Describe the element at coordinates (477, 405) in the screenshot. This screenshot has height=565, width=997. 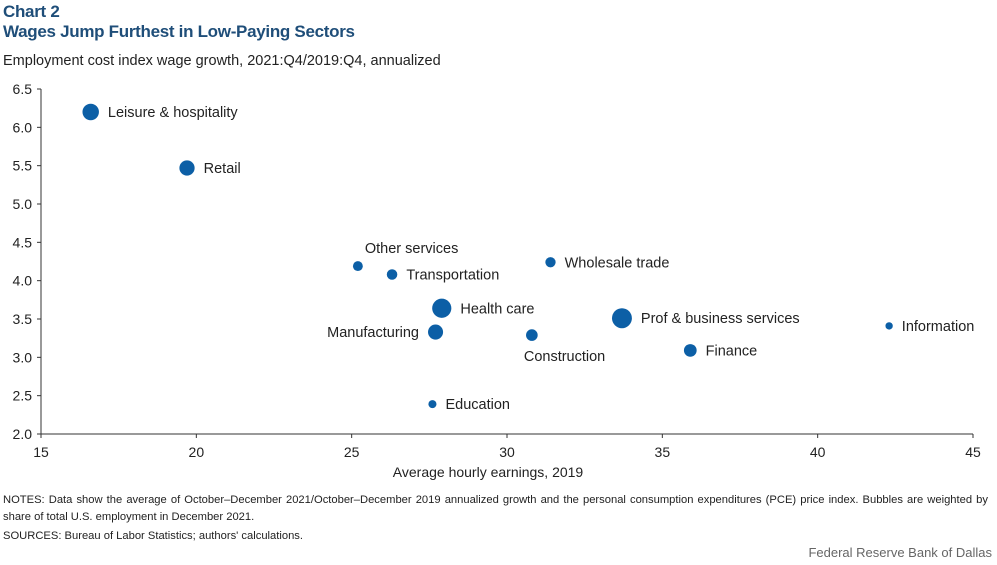
I see `bubble-label: Education` at that location.